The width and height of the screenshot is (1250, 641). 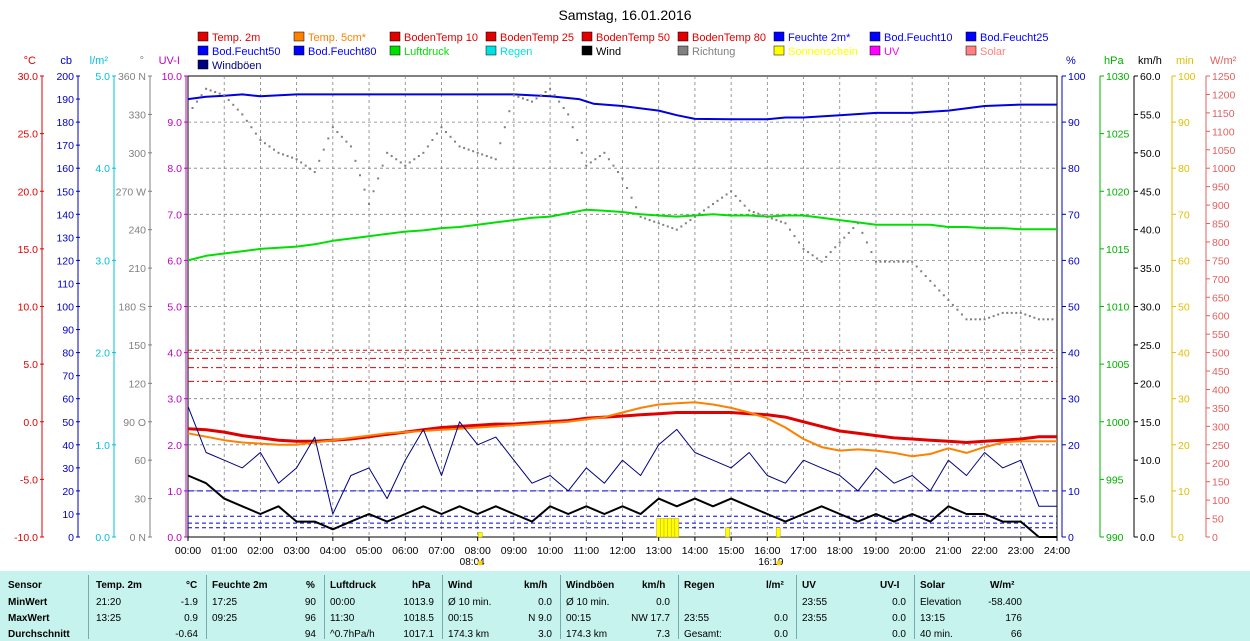 I want to click on right-axis-tick-label: 10, so click(x=1074, y=492).